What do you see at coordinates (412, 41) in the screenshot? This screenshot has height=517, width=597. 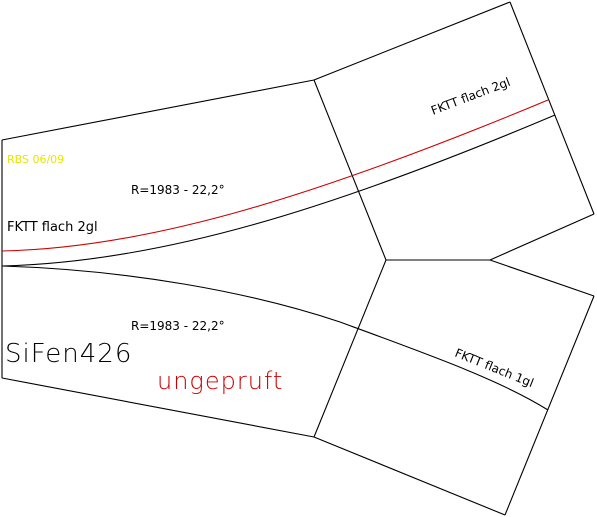 I see `upper-right-top-edge` at bounding box center [412, 41].